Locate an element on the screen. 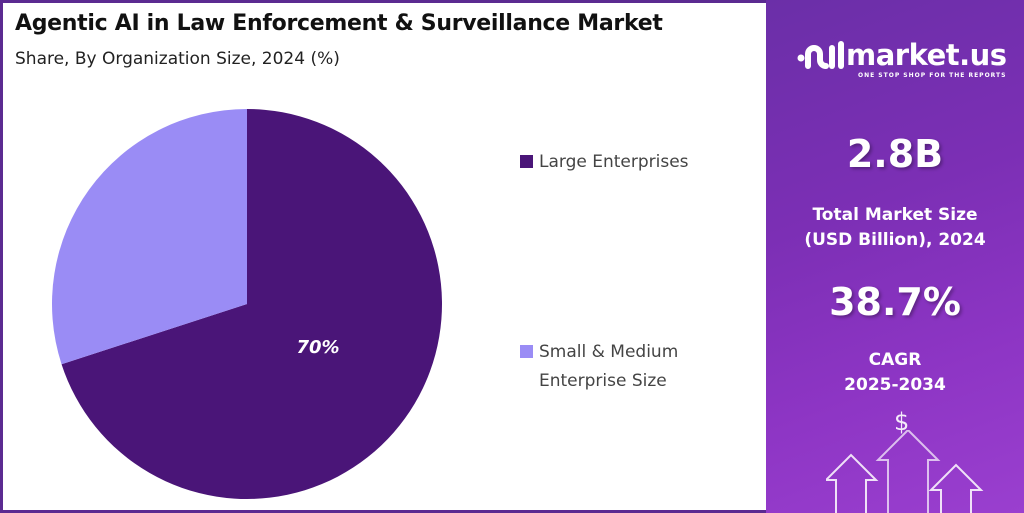 Image resolution: width=1024 pixels, height=513 pixels. growth-arrows-icon is located at coordinates (905, 471).